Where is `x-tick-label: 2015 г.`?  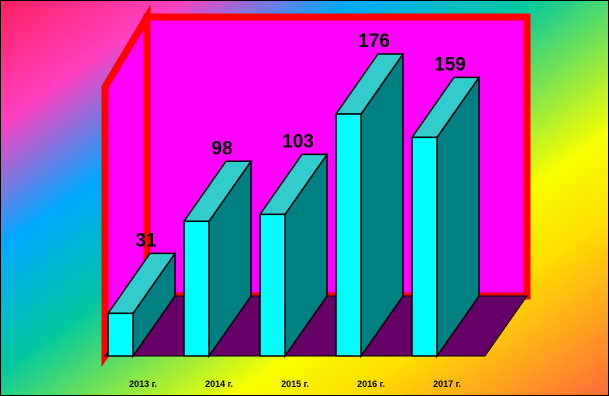
x-tick-label: 2015 г. is located at coordinates (295, 384).